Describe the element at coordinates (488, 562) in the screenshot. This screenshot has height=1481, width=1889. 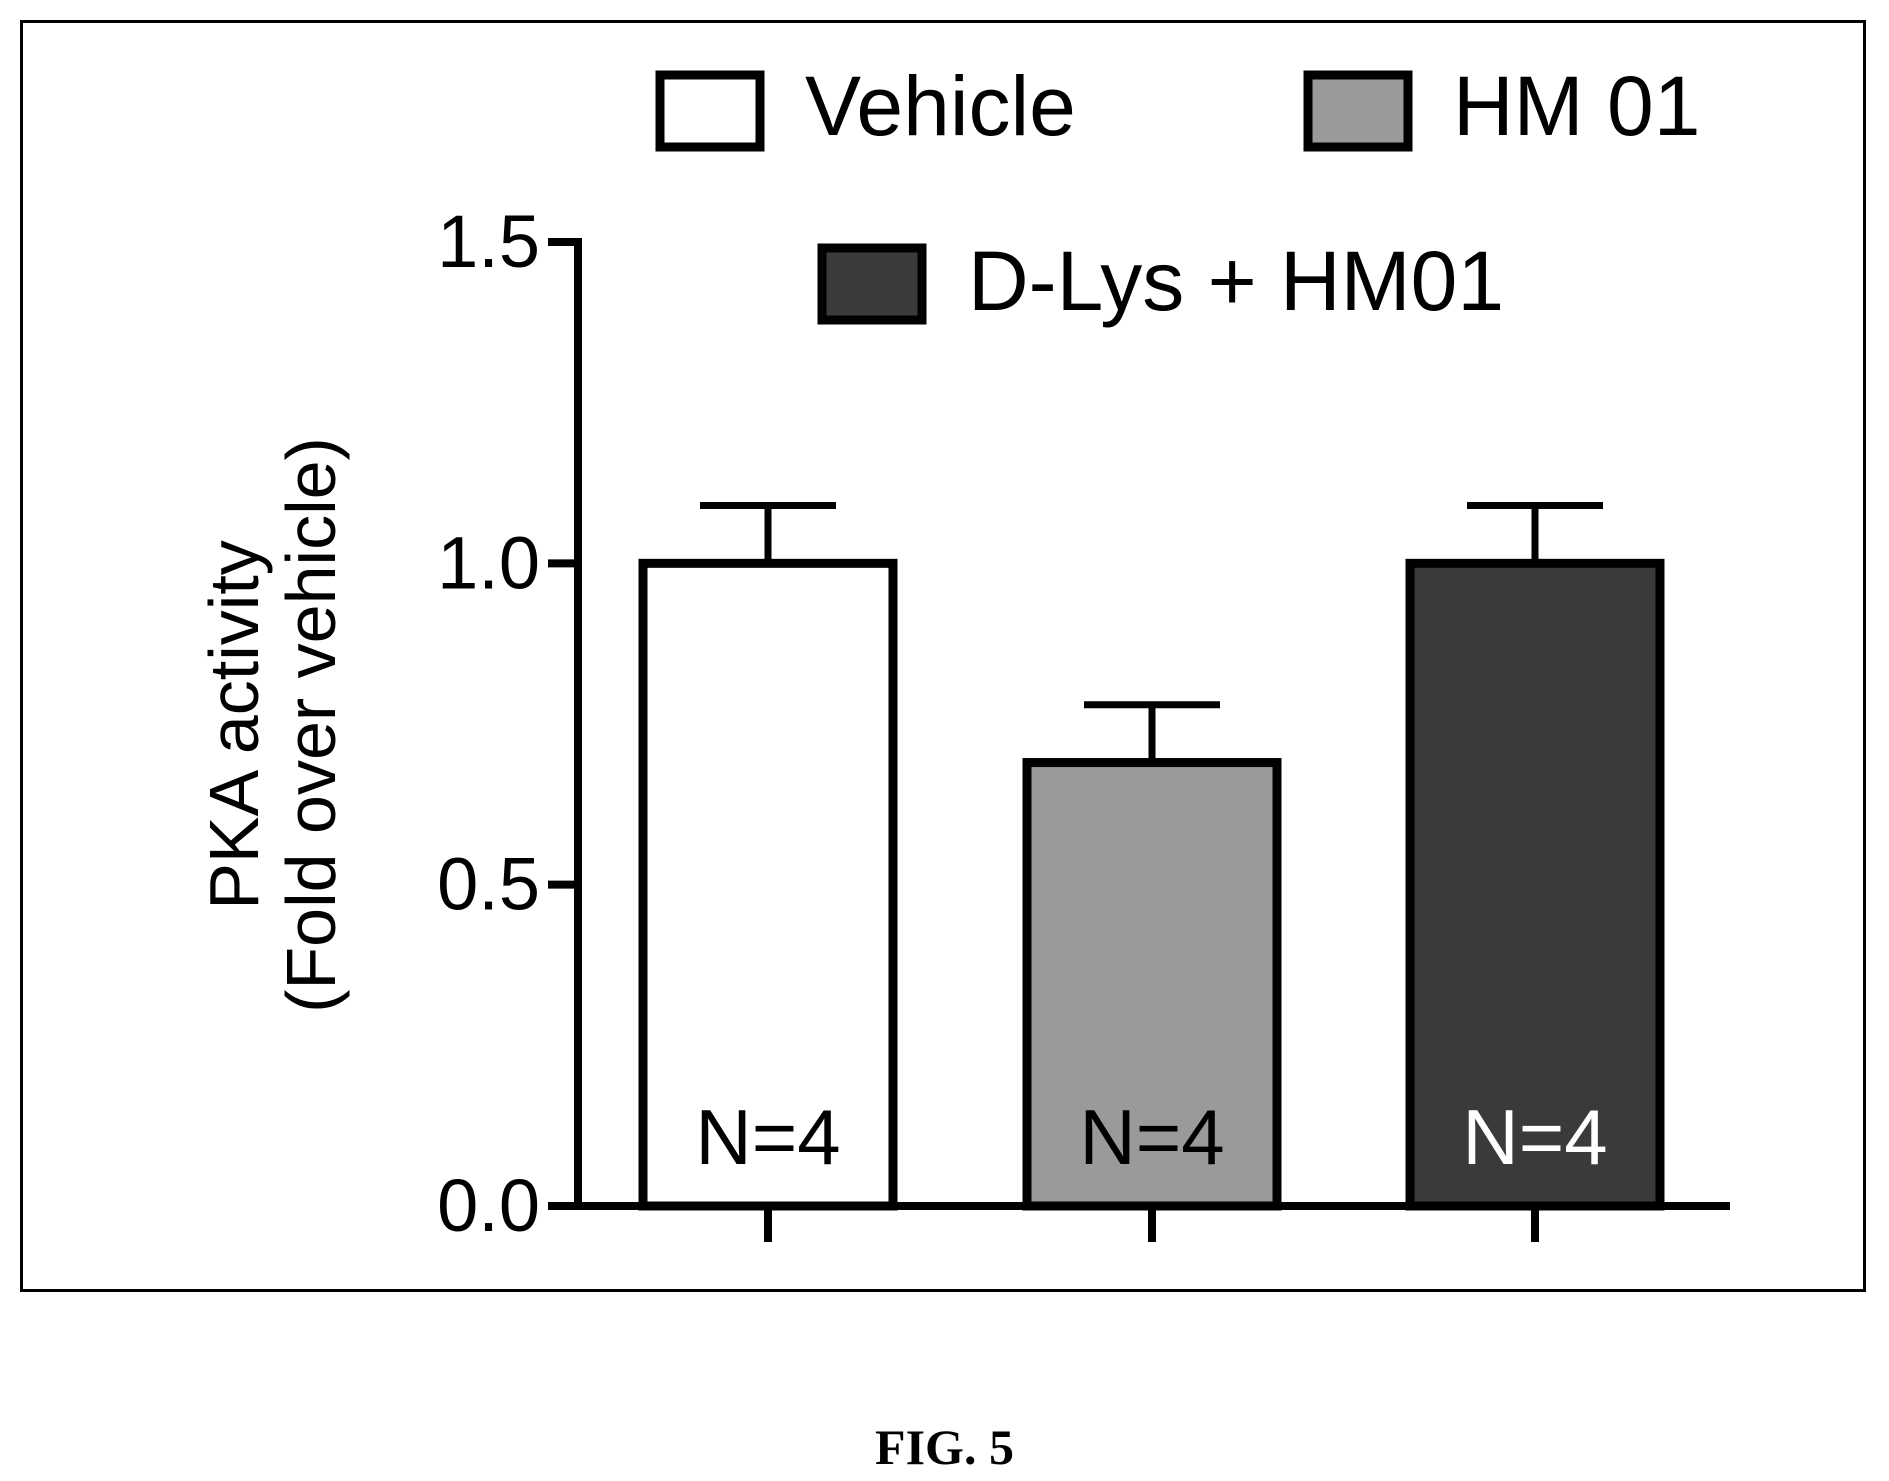
I see `y-tick-label: 1.0` at that location.